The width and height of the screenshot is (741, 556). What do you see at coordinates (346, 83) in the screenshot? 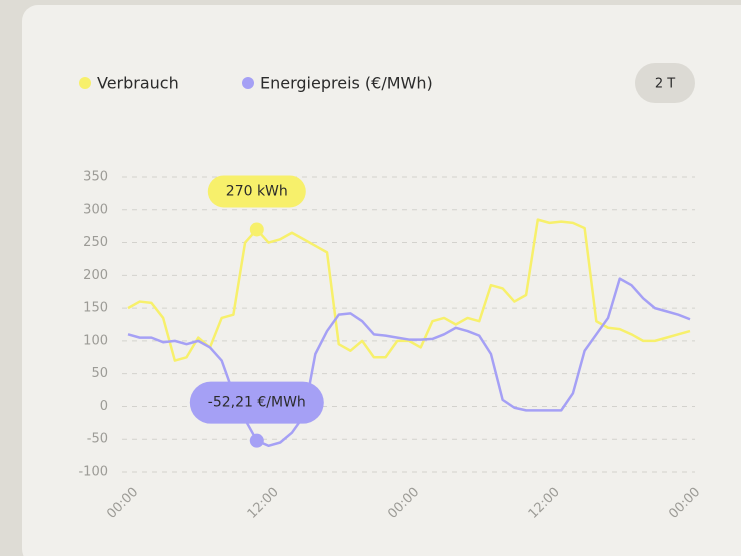
I see `legend-label: Energiepreis (€/MWh)` at bounding box center [346, 83].